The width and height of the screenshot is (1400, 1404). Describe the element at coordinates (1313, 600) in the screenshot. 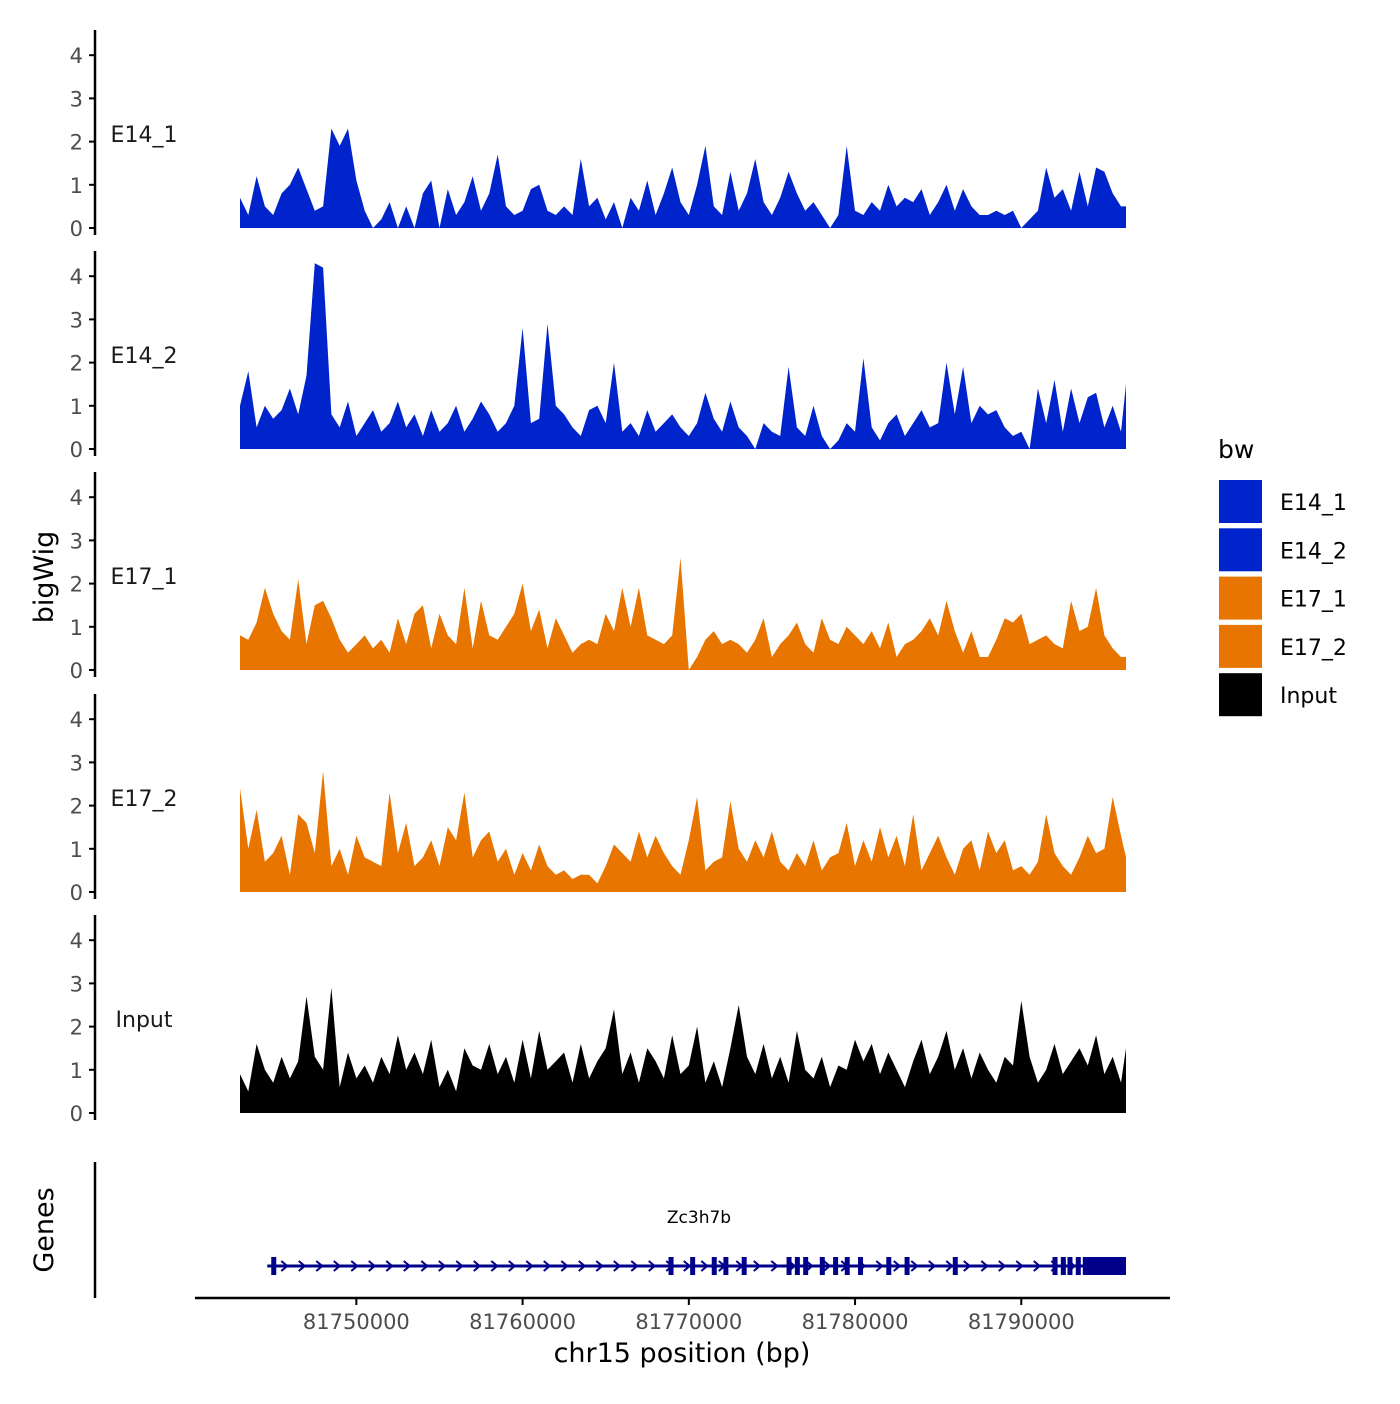

I see `legend-label: E17_1` at that location.